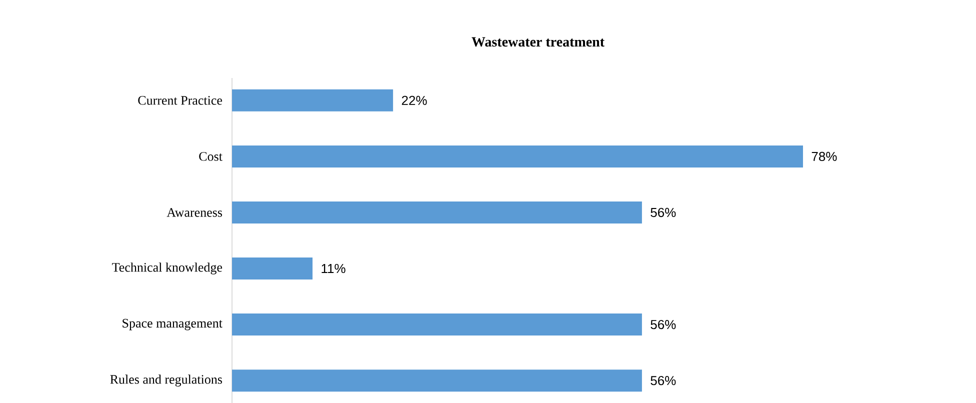  Describe the element at coordinates (414, 100) in the screenshot. I see `data-label: 22%` at that location.